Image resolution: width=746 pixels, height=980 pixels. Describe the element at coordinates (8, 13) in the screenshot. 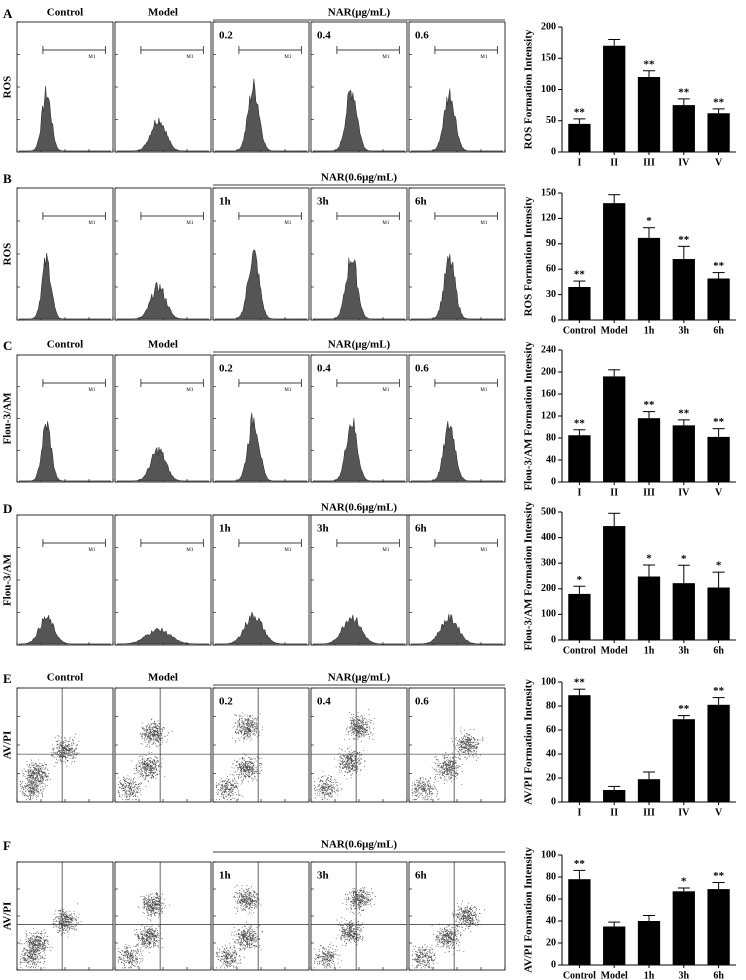

I see `panel-letter: A` at that location.